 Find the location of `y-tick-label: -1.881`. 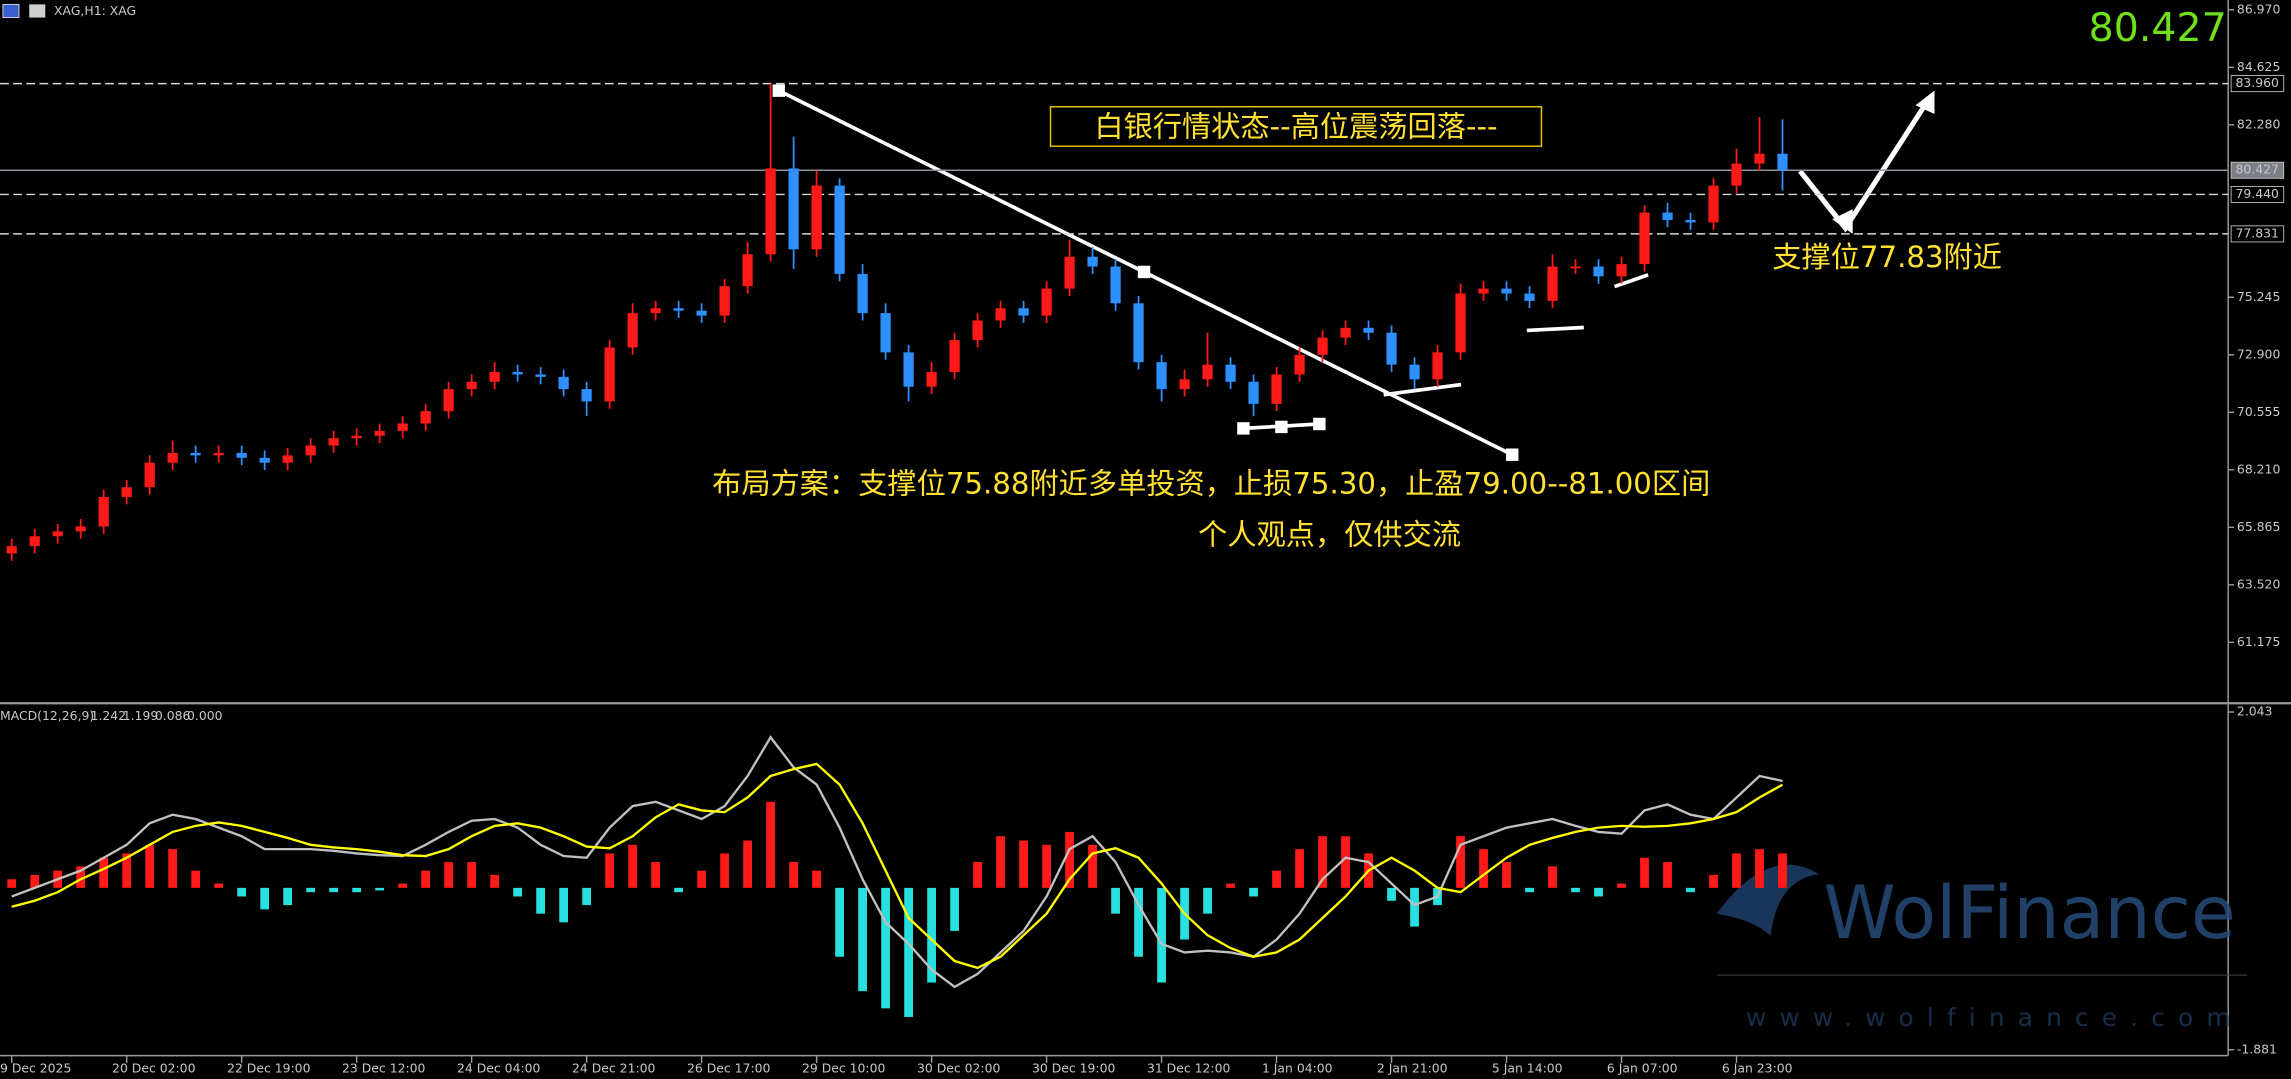

y-tick-label: -1.881 is located at coordinates (2257, 1048).